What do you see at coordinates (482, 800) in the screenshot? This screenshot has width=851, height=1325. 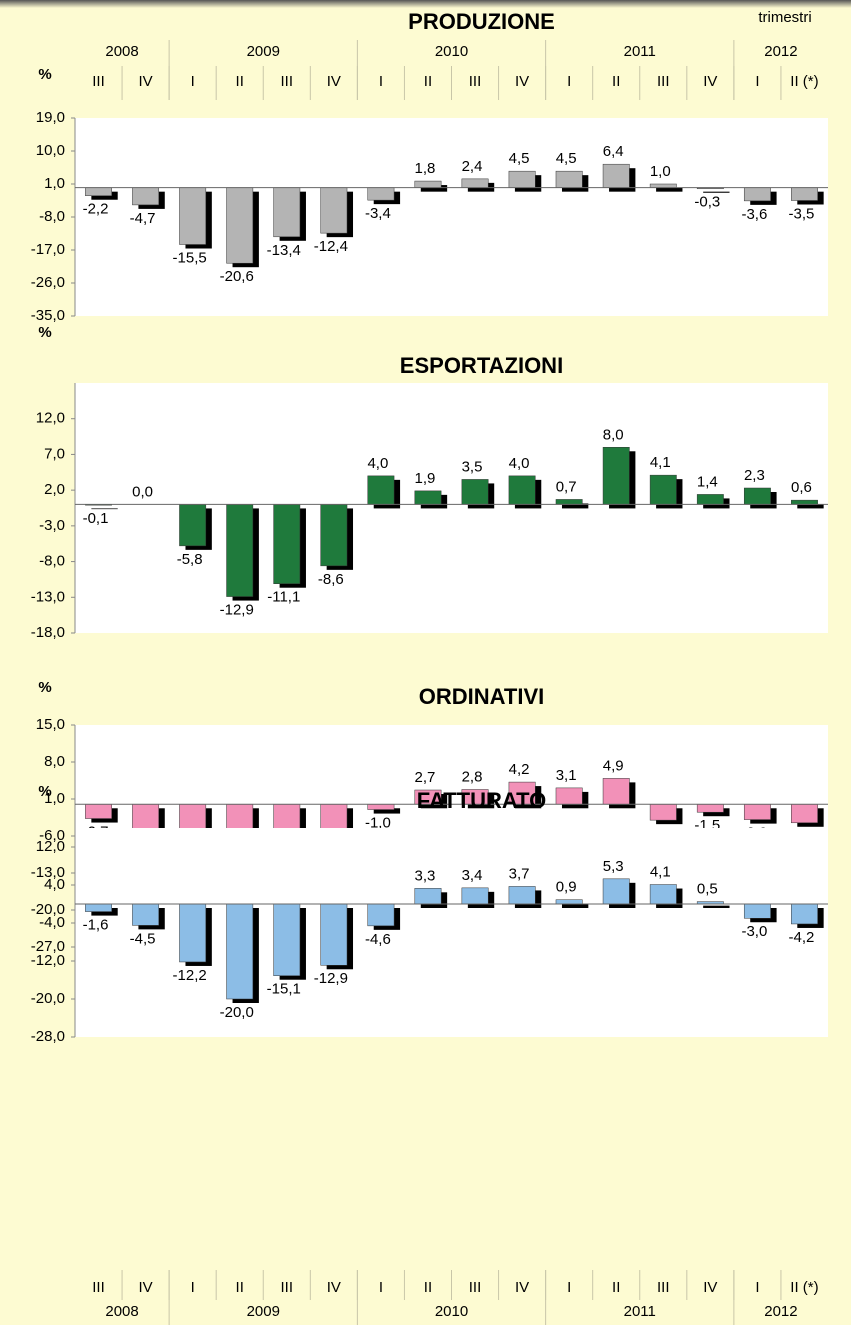 I see `chart-title: FATTURATO` at bounding box center [482, 800].